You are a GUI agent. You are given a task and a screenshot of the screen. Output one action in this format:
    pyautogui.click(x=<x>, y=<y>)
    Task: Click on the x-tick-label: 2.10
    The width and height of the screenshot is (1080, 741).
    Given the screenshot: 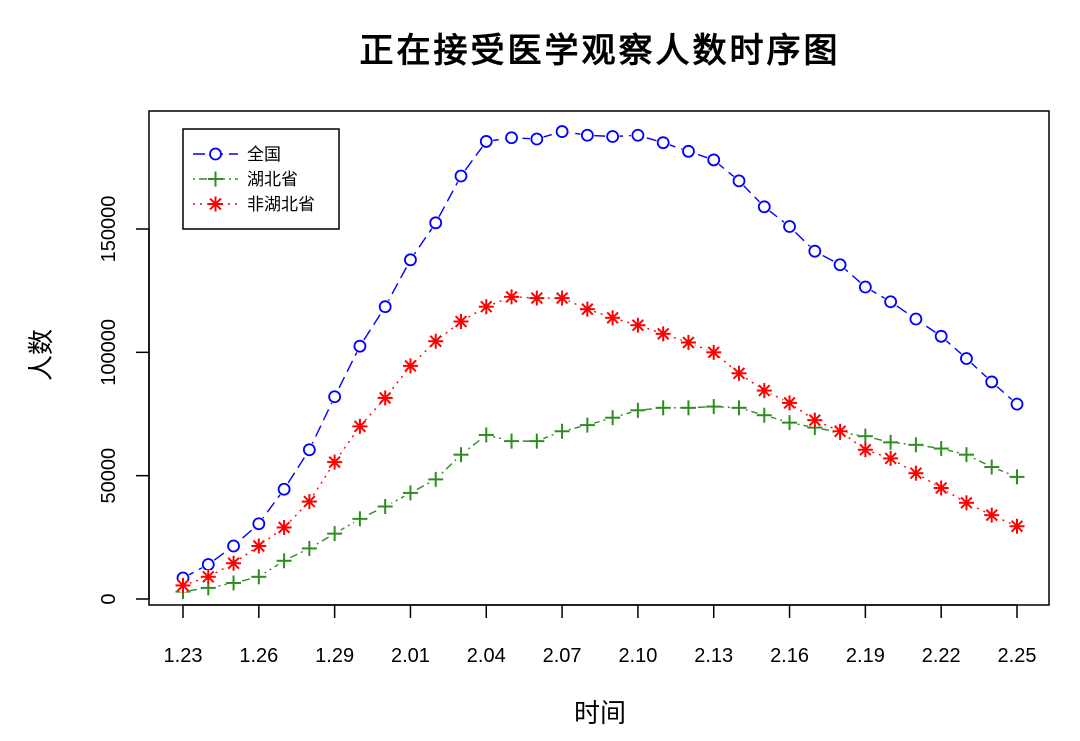 What is the action you would take?
    pyautogui.click(x=637, y=656)
    